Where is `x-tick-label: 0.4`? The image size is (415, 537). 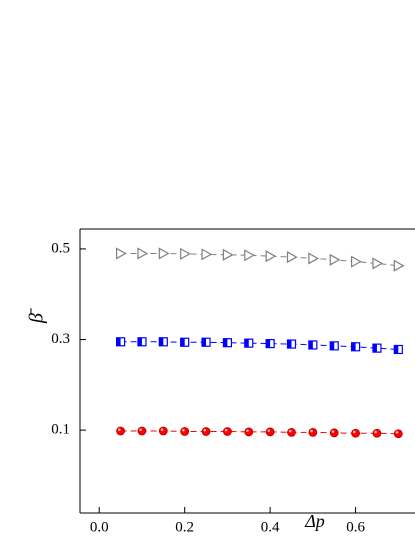
x-tick-label: 0.4 is located at coordinates (270, 527).